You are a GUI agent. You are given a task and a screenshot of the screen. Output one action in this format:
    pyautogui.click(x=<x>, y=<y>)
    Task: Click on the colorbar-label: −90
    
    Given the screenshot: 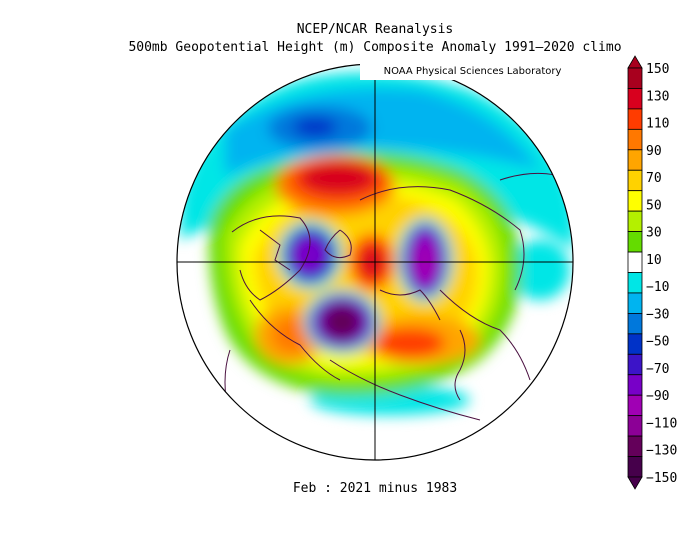 What is the action you would take?
    pyautogui.click(x=657, y=396)
    